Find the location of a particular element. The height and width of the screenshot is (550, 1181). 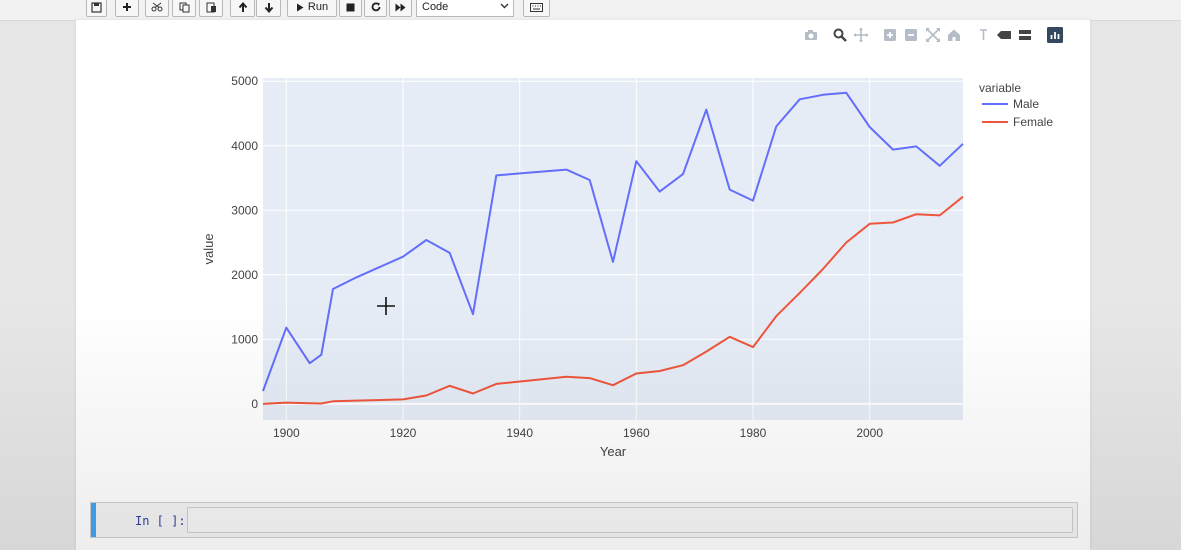

hover-closest-icon is located at coordinates (1004, 35).